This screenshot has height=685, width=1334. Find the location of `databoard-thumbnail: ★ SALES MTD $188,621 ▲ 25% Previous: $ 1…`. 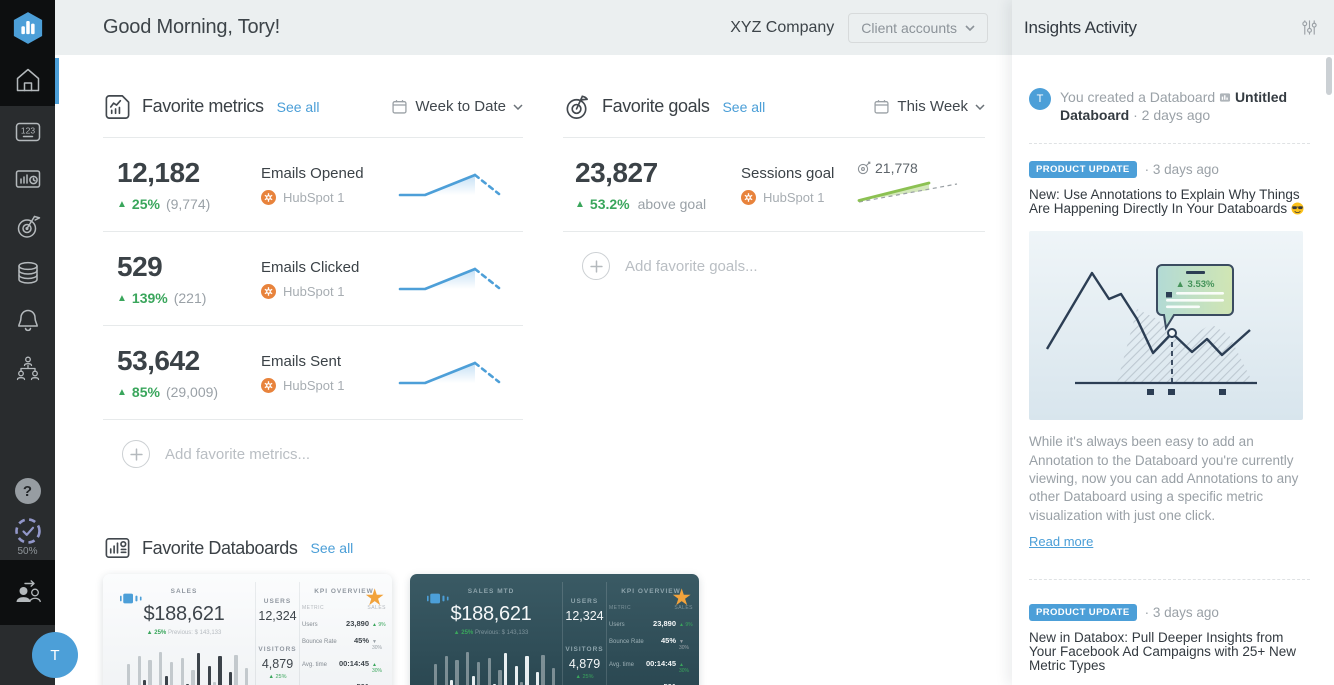

databoard-thumbnail: ★ SALES MTD $188,621 ▲ 25% Previous: $ 1… is located at coordinates (554, 629).